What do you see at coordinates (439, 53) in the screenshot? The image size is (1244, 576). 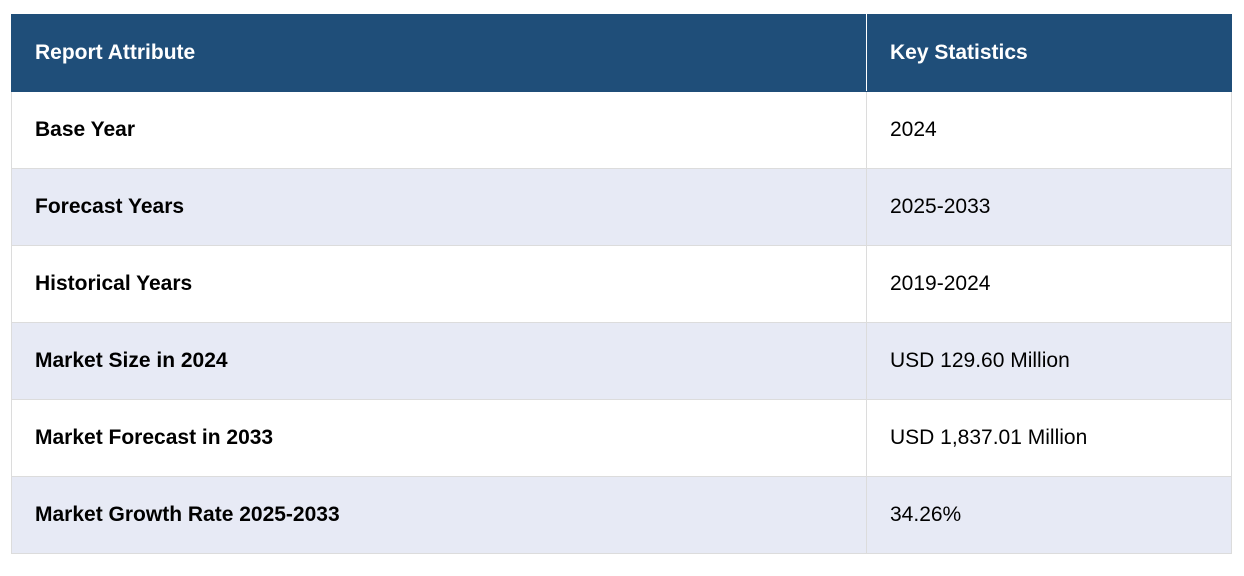 I see `header-cell: Report Attribute` at bounding box center [439, 53].